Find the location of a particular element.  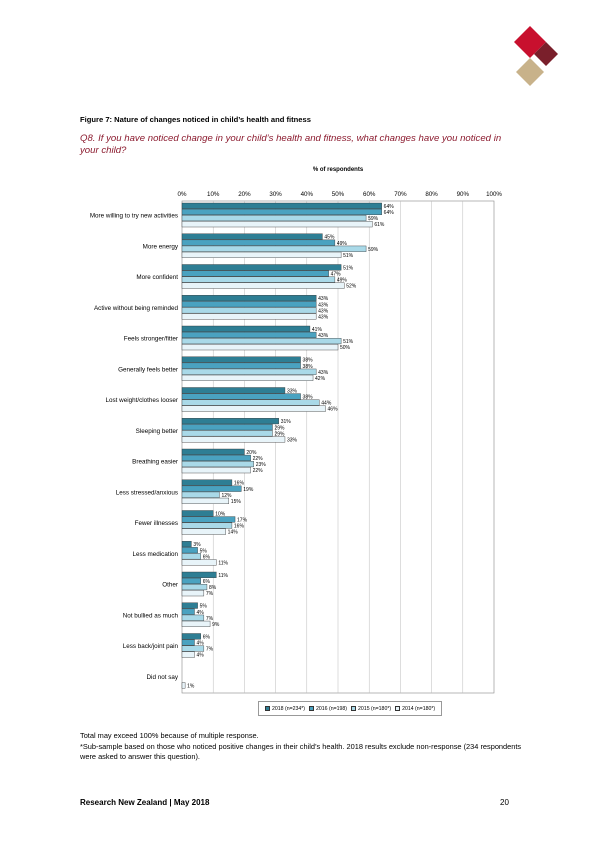

data-label: 9% is located at coordinates (216, 625).